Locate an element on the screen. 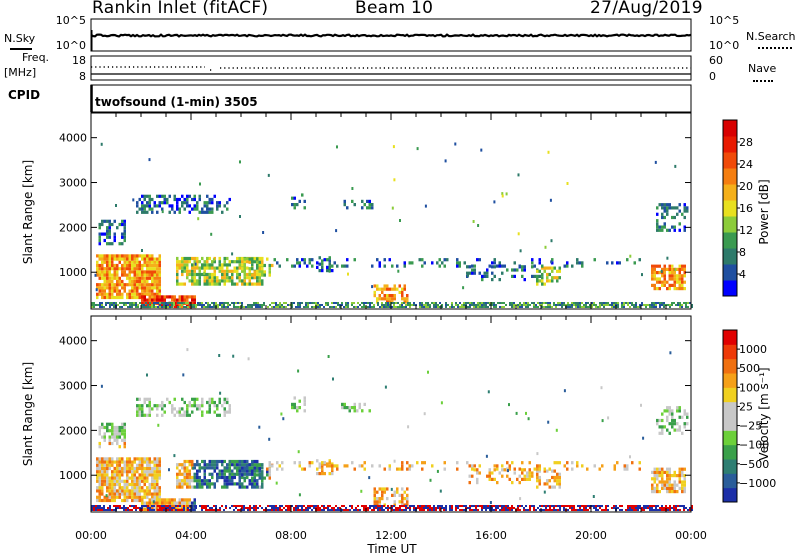 The height and width of the screenshot is (554, 800). station-title: Rankin Inlet (fitACF) is located at coordinates (180, 9).